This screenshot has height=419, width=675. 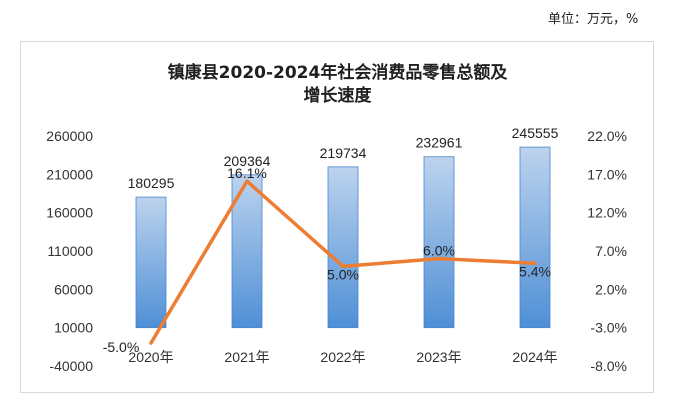 I want to click on left-axis: -40000 10000 60000 110000 160000 210000 260000, so click(x=69, y=251).